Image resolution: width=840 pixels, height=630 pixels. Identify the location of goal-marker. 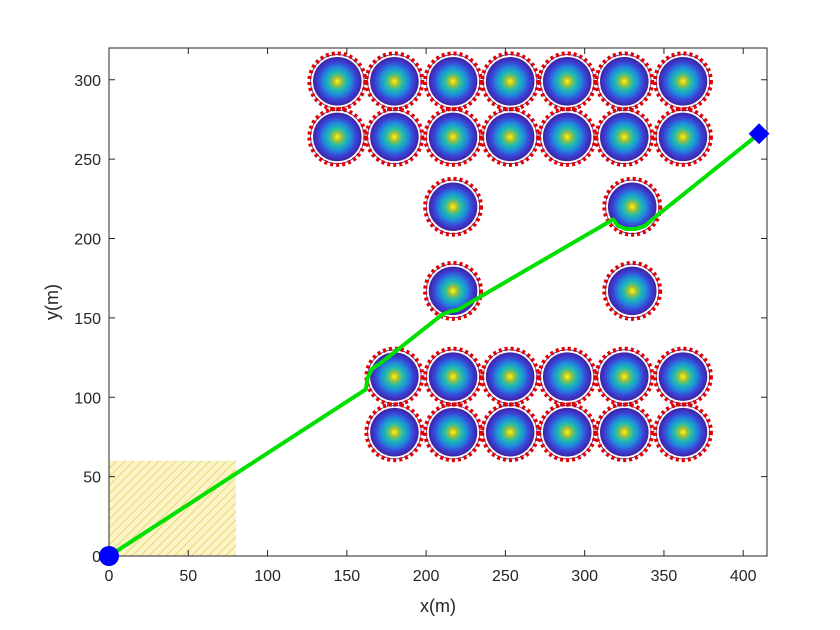
(759, 134).